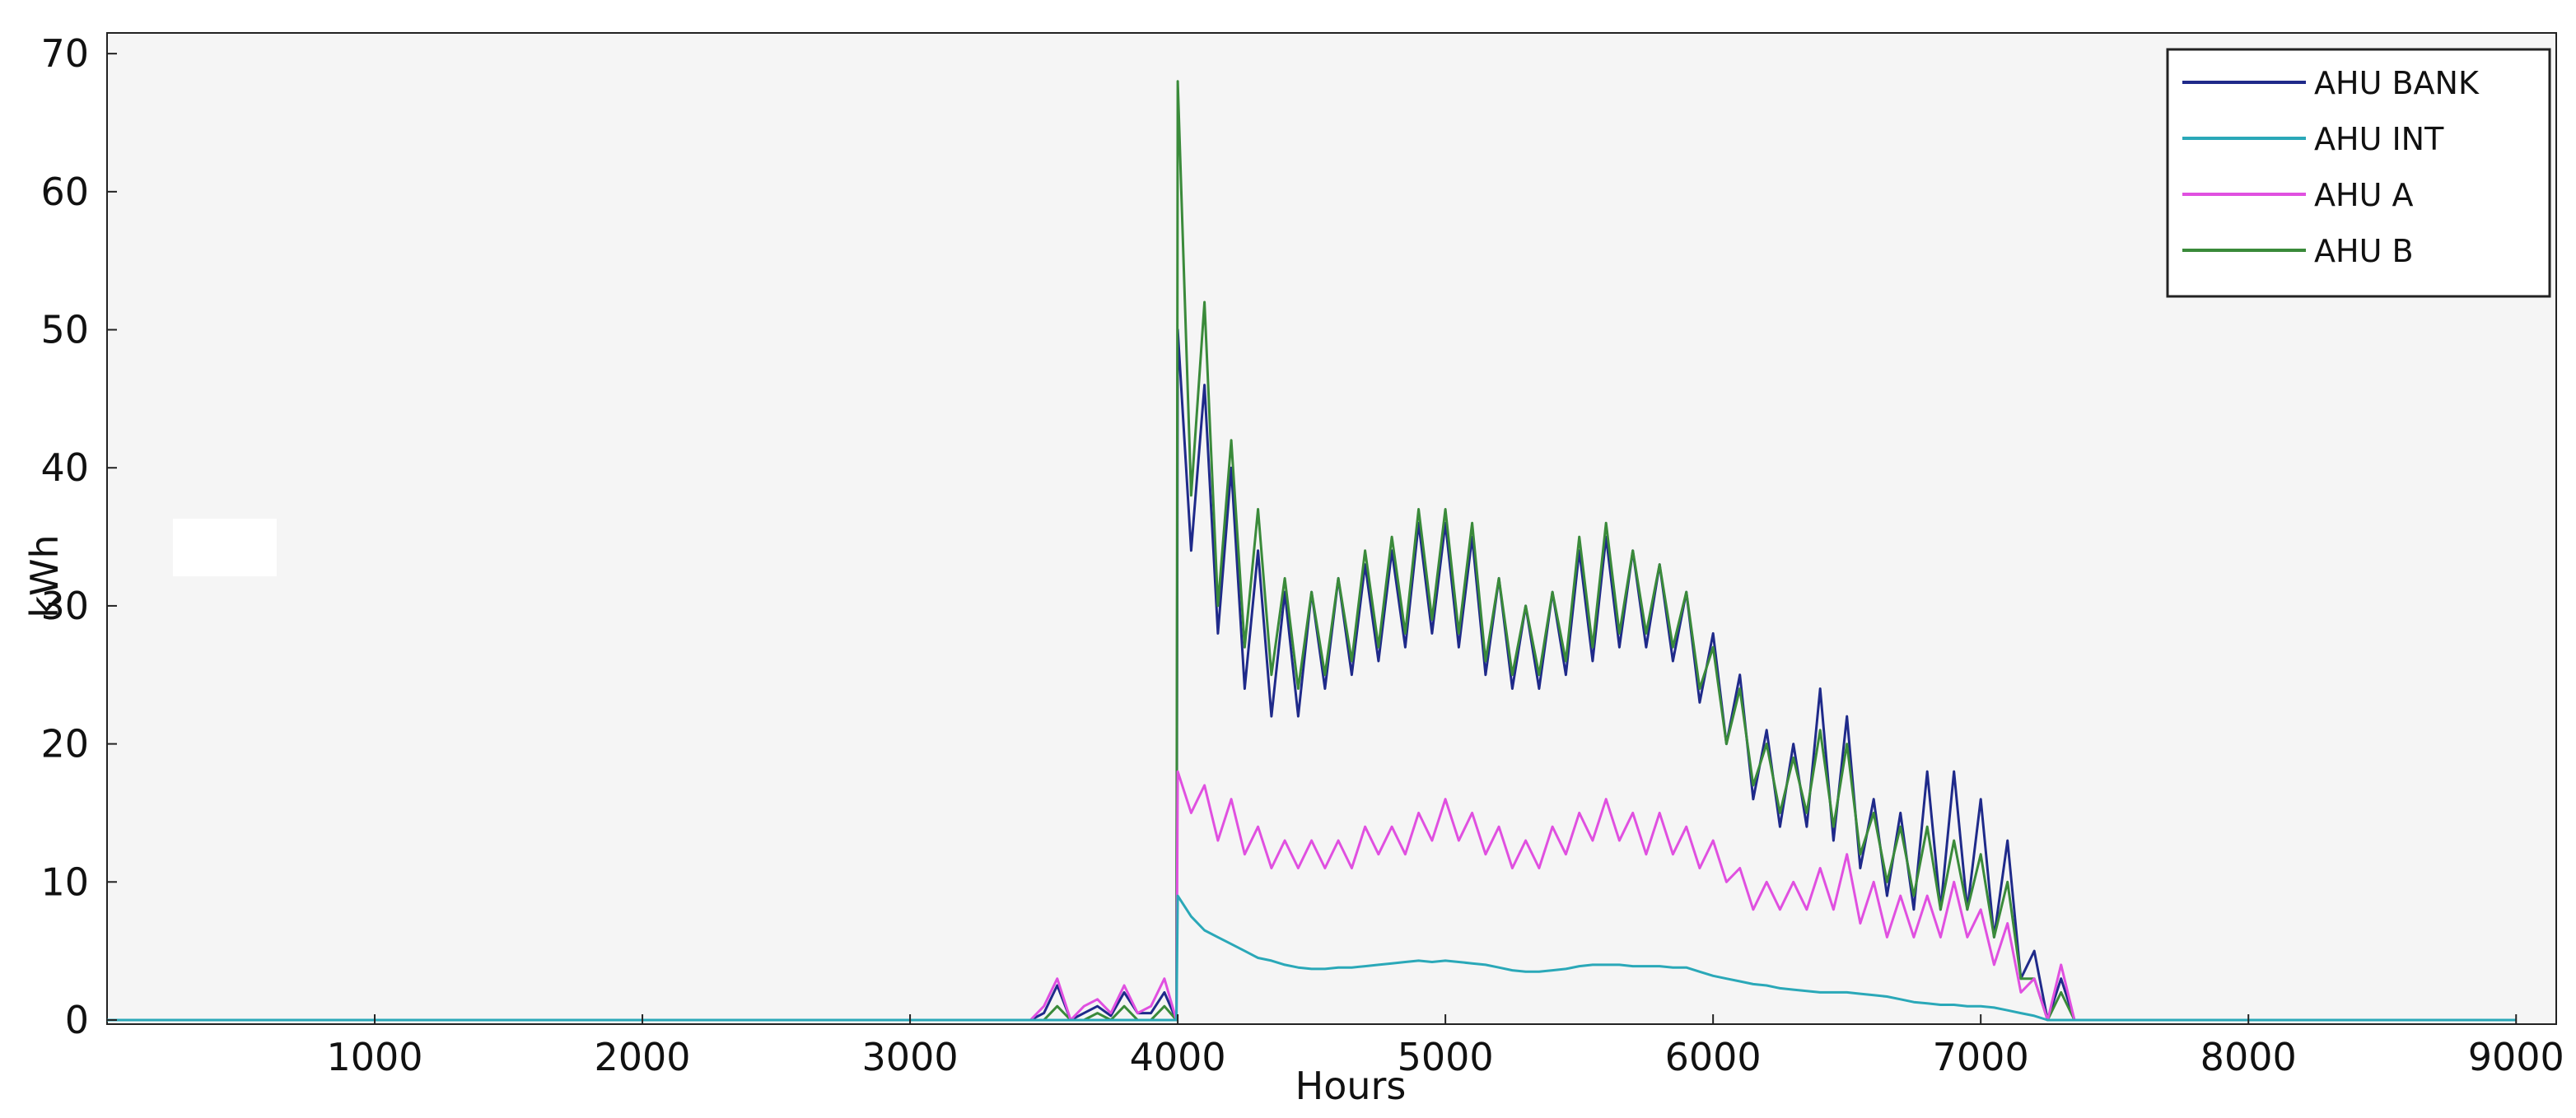  I want to click on y-tick-label: 70, so click(64, 53).